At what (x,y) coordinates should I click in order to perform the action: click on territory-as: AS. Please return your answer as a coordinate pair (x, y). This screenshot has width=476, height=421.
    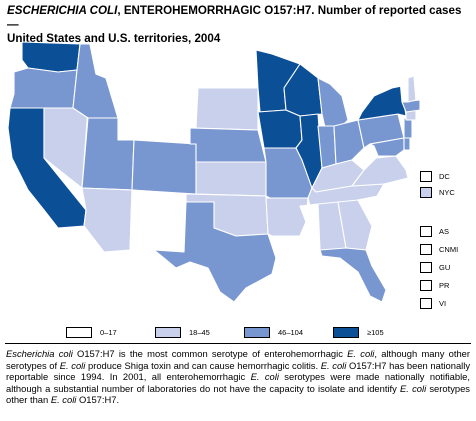
    Looking at the image, I should click on (446, 232).